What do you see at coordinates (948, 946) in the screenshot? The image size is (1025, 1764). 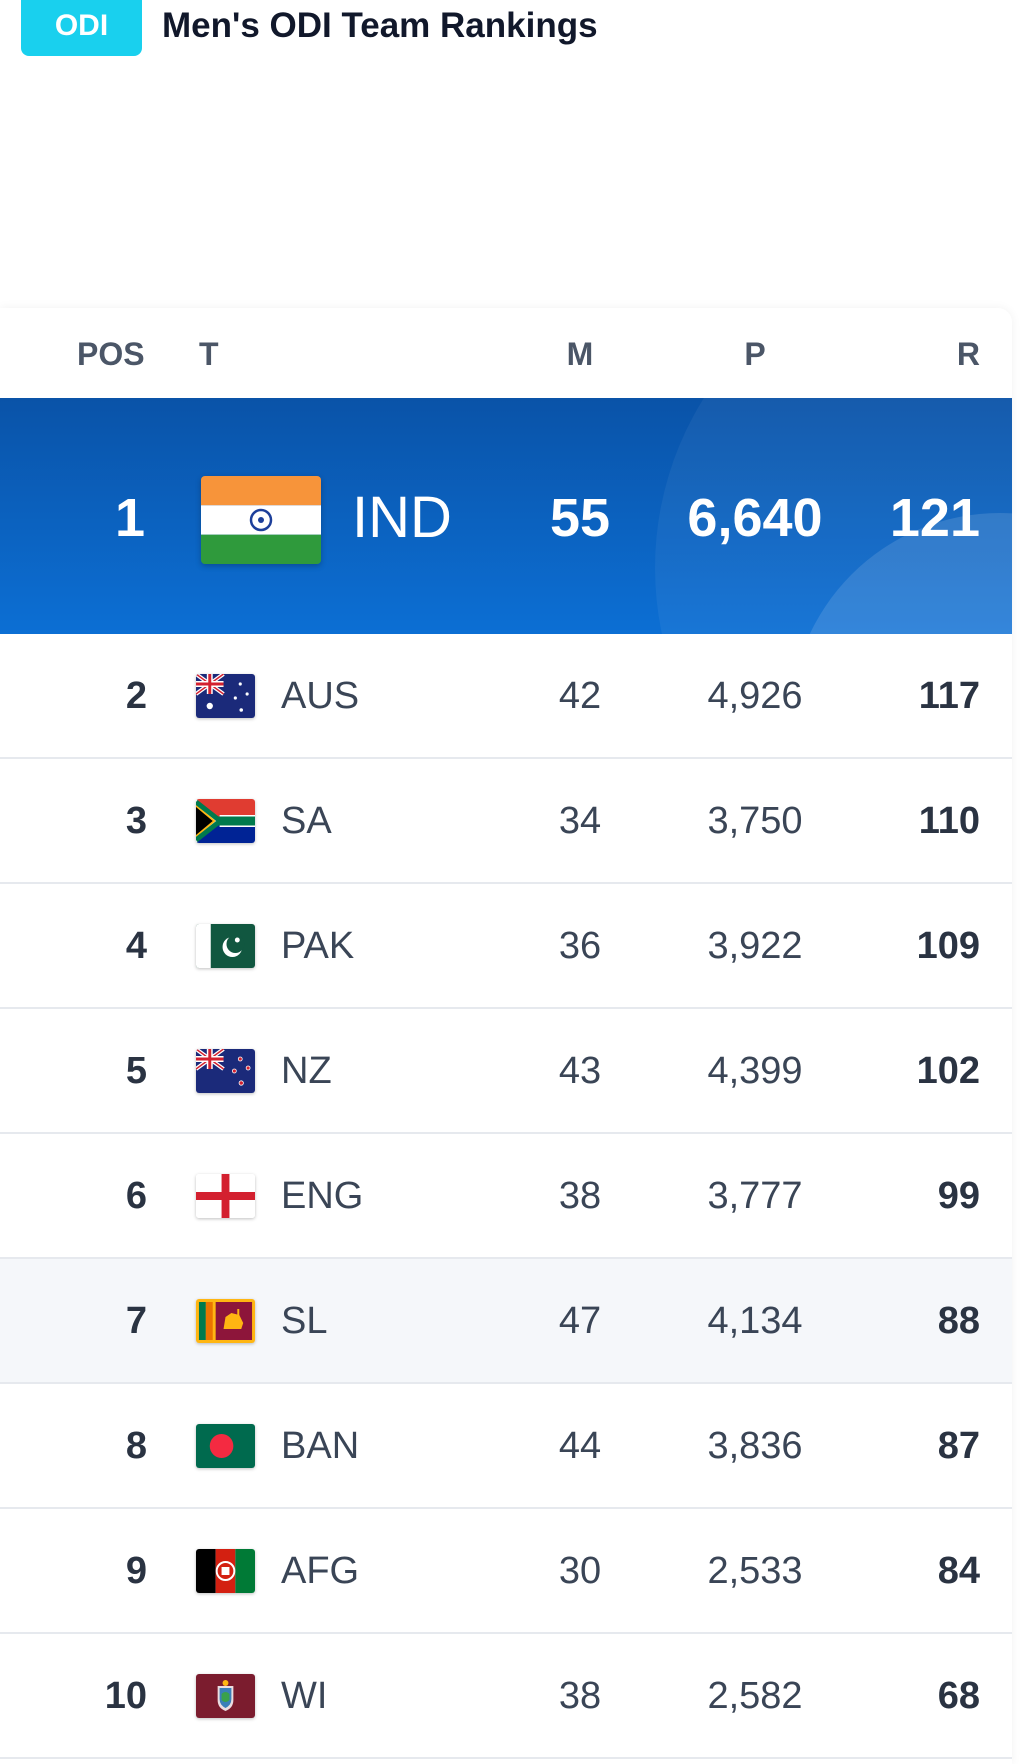 I see `rating-value: 109` at bounding box center [948, 946].